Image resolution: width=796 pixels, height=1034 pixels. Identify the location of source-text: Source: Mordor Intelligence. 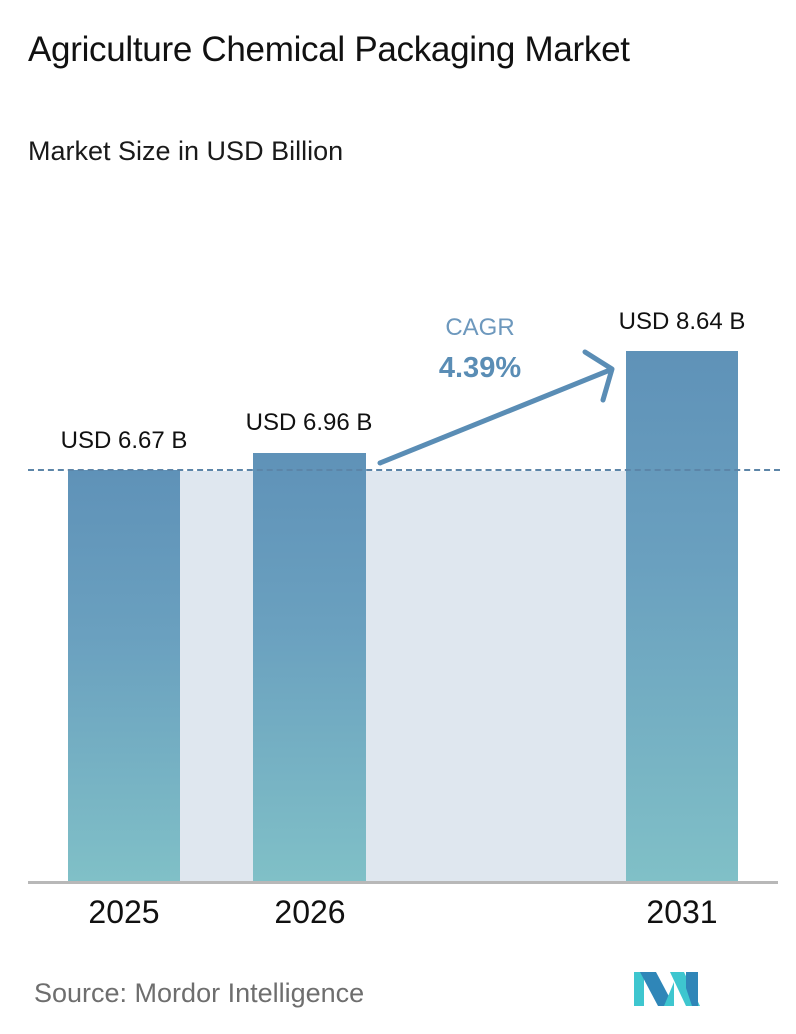
(199, 993).